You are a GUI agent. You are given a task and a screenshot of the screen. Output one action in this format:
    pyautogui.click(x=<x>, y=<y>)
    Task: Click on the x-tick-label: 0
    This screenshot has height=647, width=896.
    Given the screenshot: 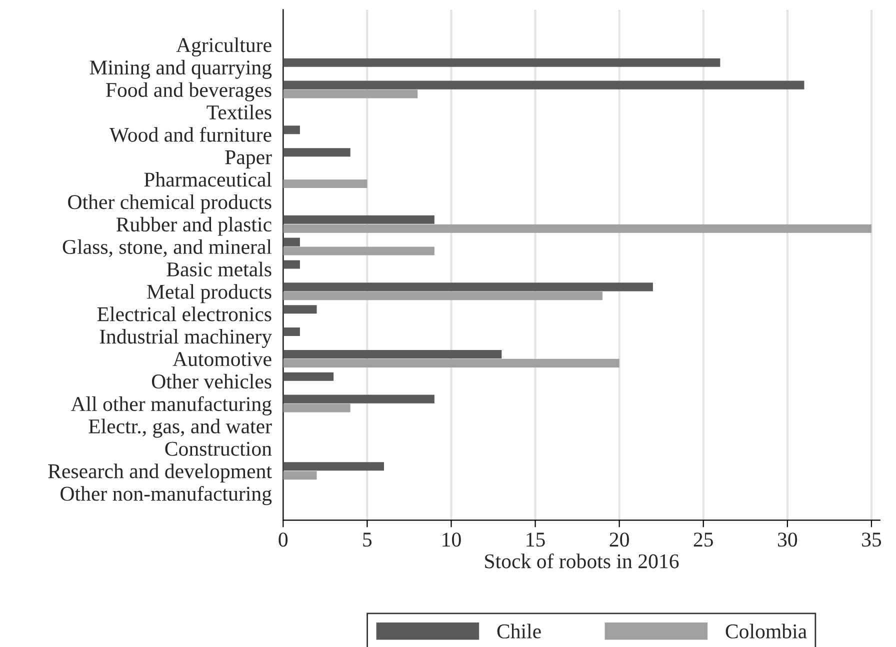 What is the action you would take?
    pyautogui.click(x=283, y=539)
    